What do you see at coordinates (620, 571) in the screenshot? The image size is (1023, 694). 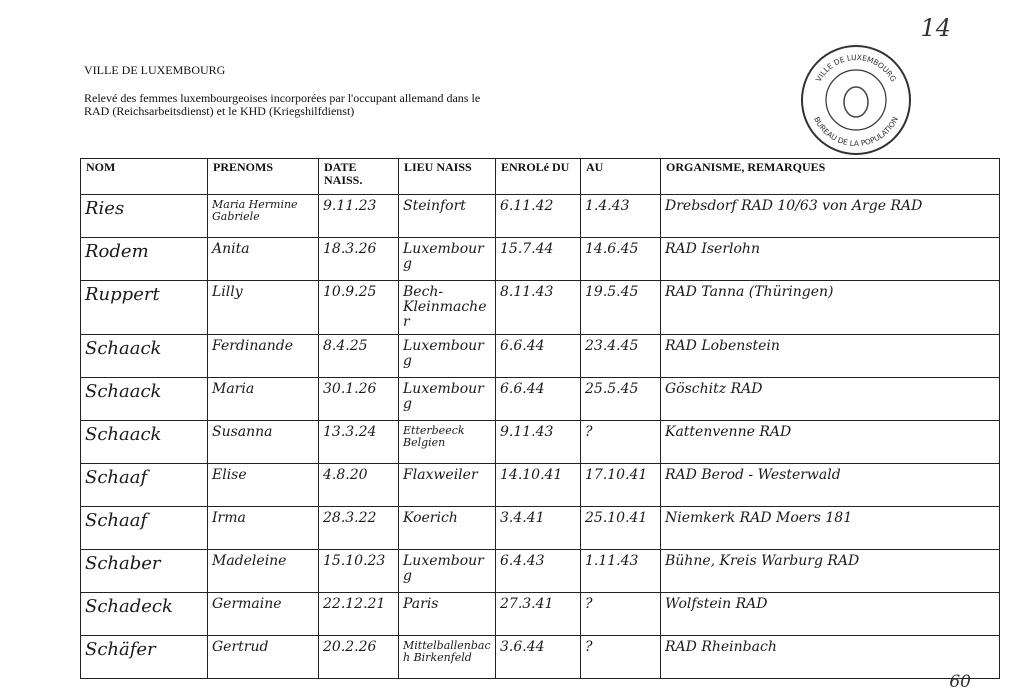 I see `cell-au: 1.11.43` at bounding box center [620, 571].